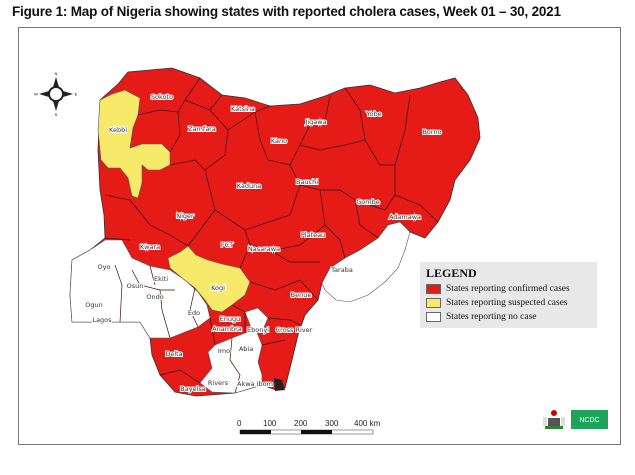  What do you see at coordinates (239, 423) in the screenshot?
I see `scale-tick: 0` at bounding box center [239, 423].